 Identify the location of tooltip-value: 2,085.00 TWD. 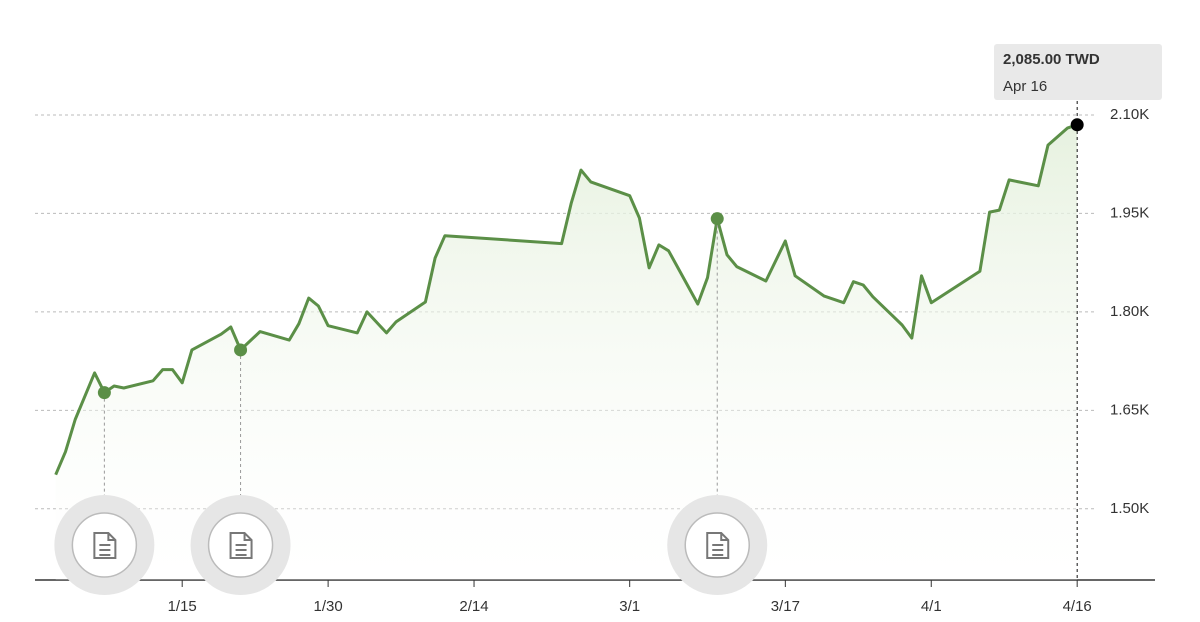
(1051, 59).